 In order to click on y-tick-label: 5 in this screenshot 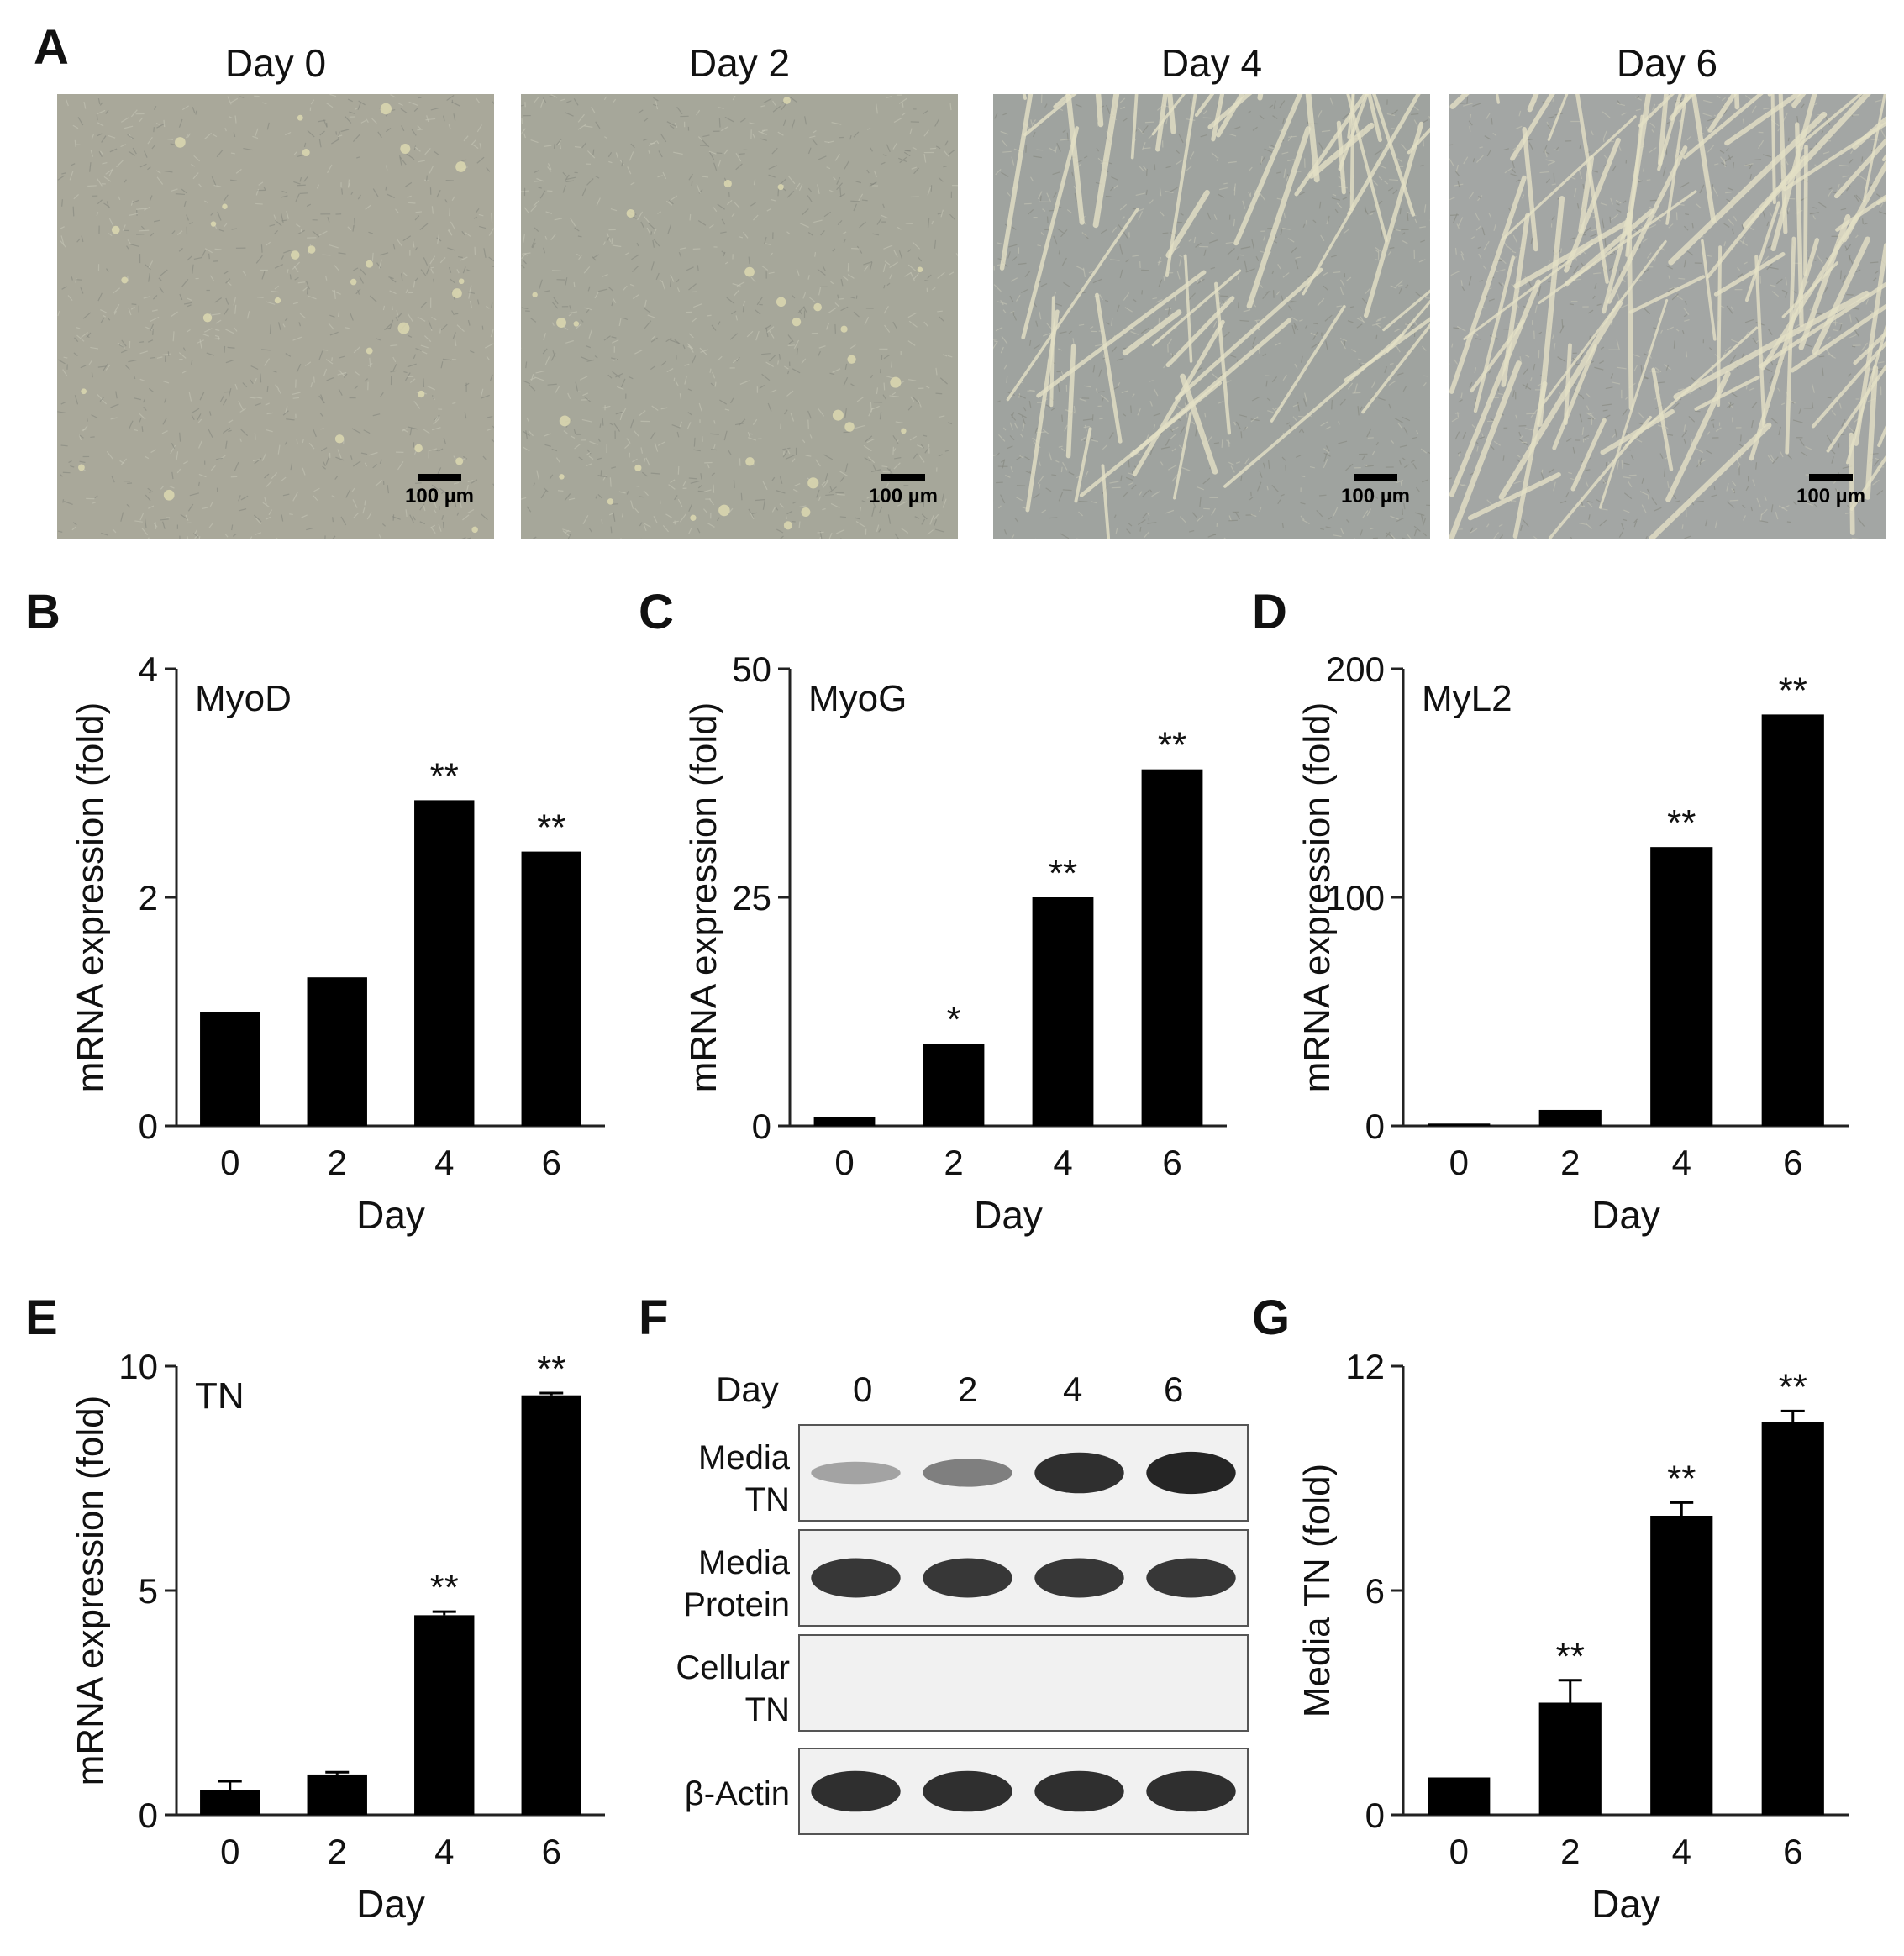, I will do `click(148, 1591)`.